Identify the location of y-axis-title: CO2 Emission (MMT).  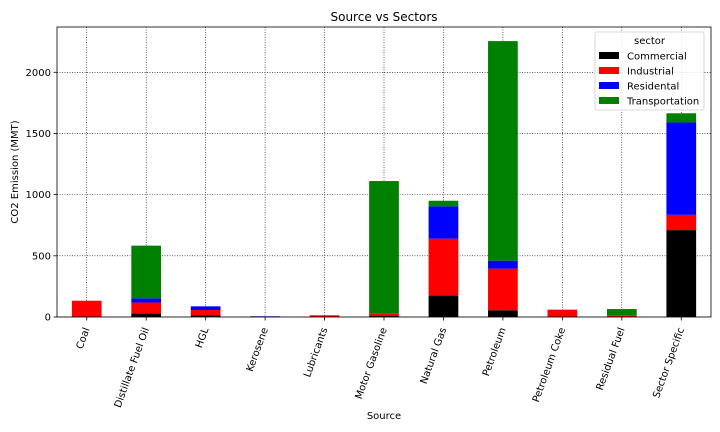
(15, 171).